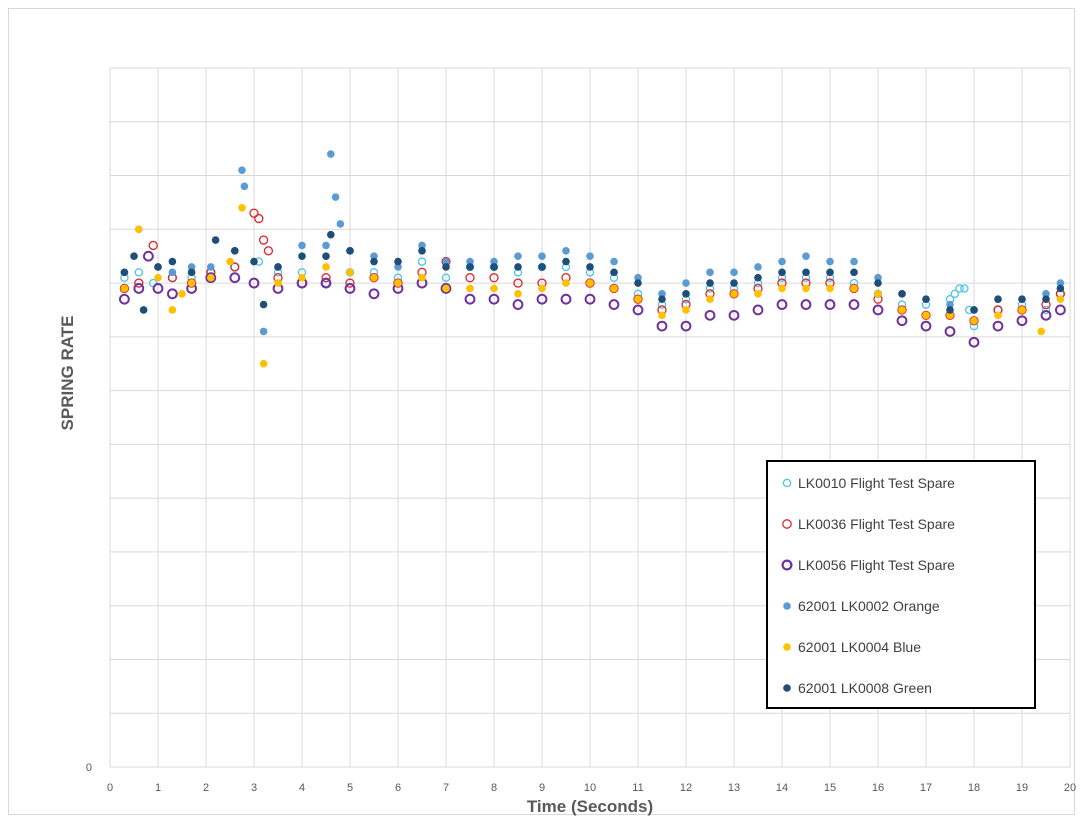 Image resolution: width=1083 pixels, height=823 pixels. I want to click on x-tick-label: 8, so click(494, 788).